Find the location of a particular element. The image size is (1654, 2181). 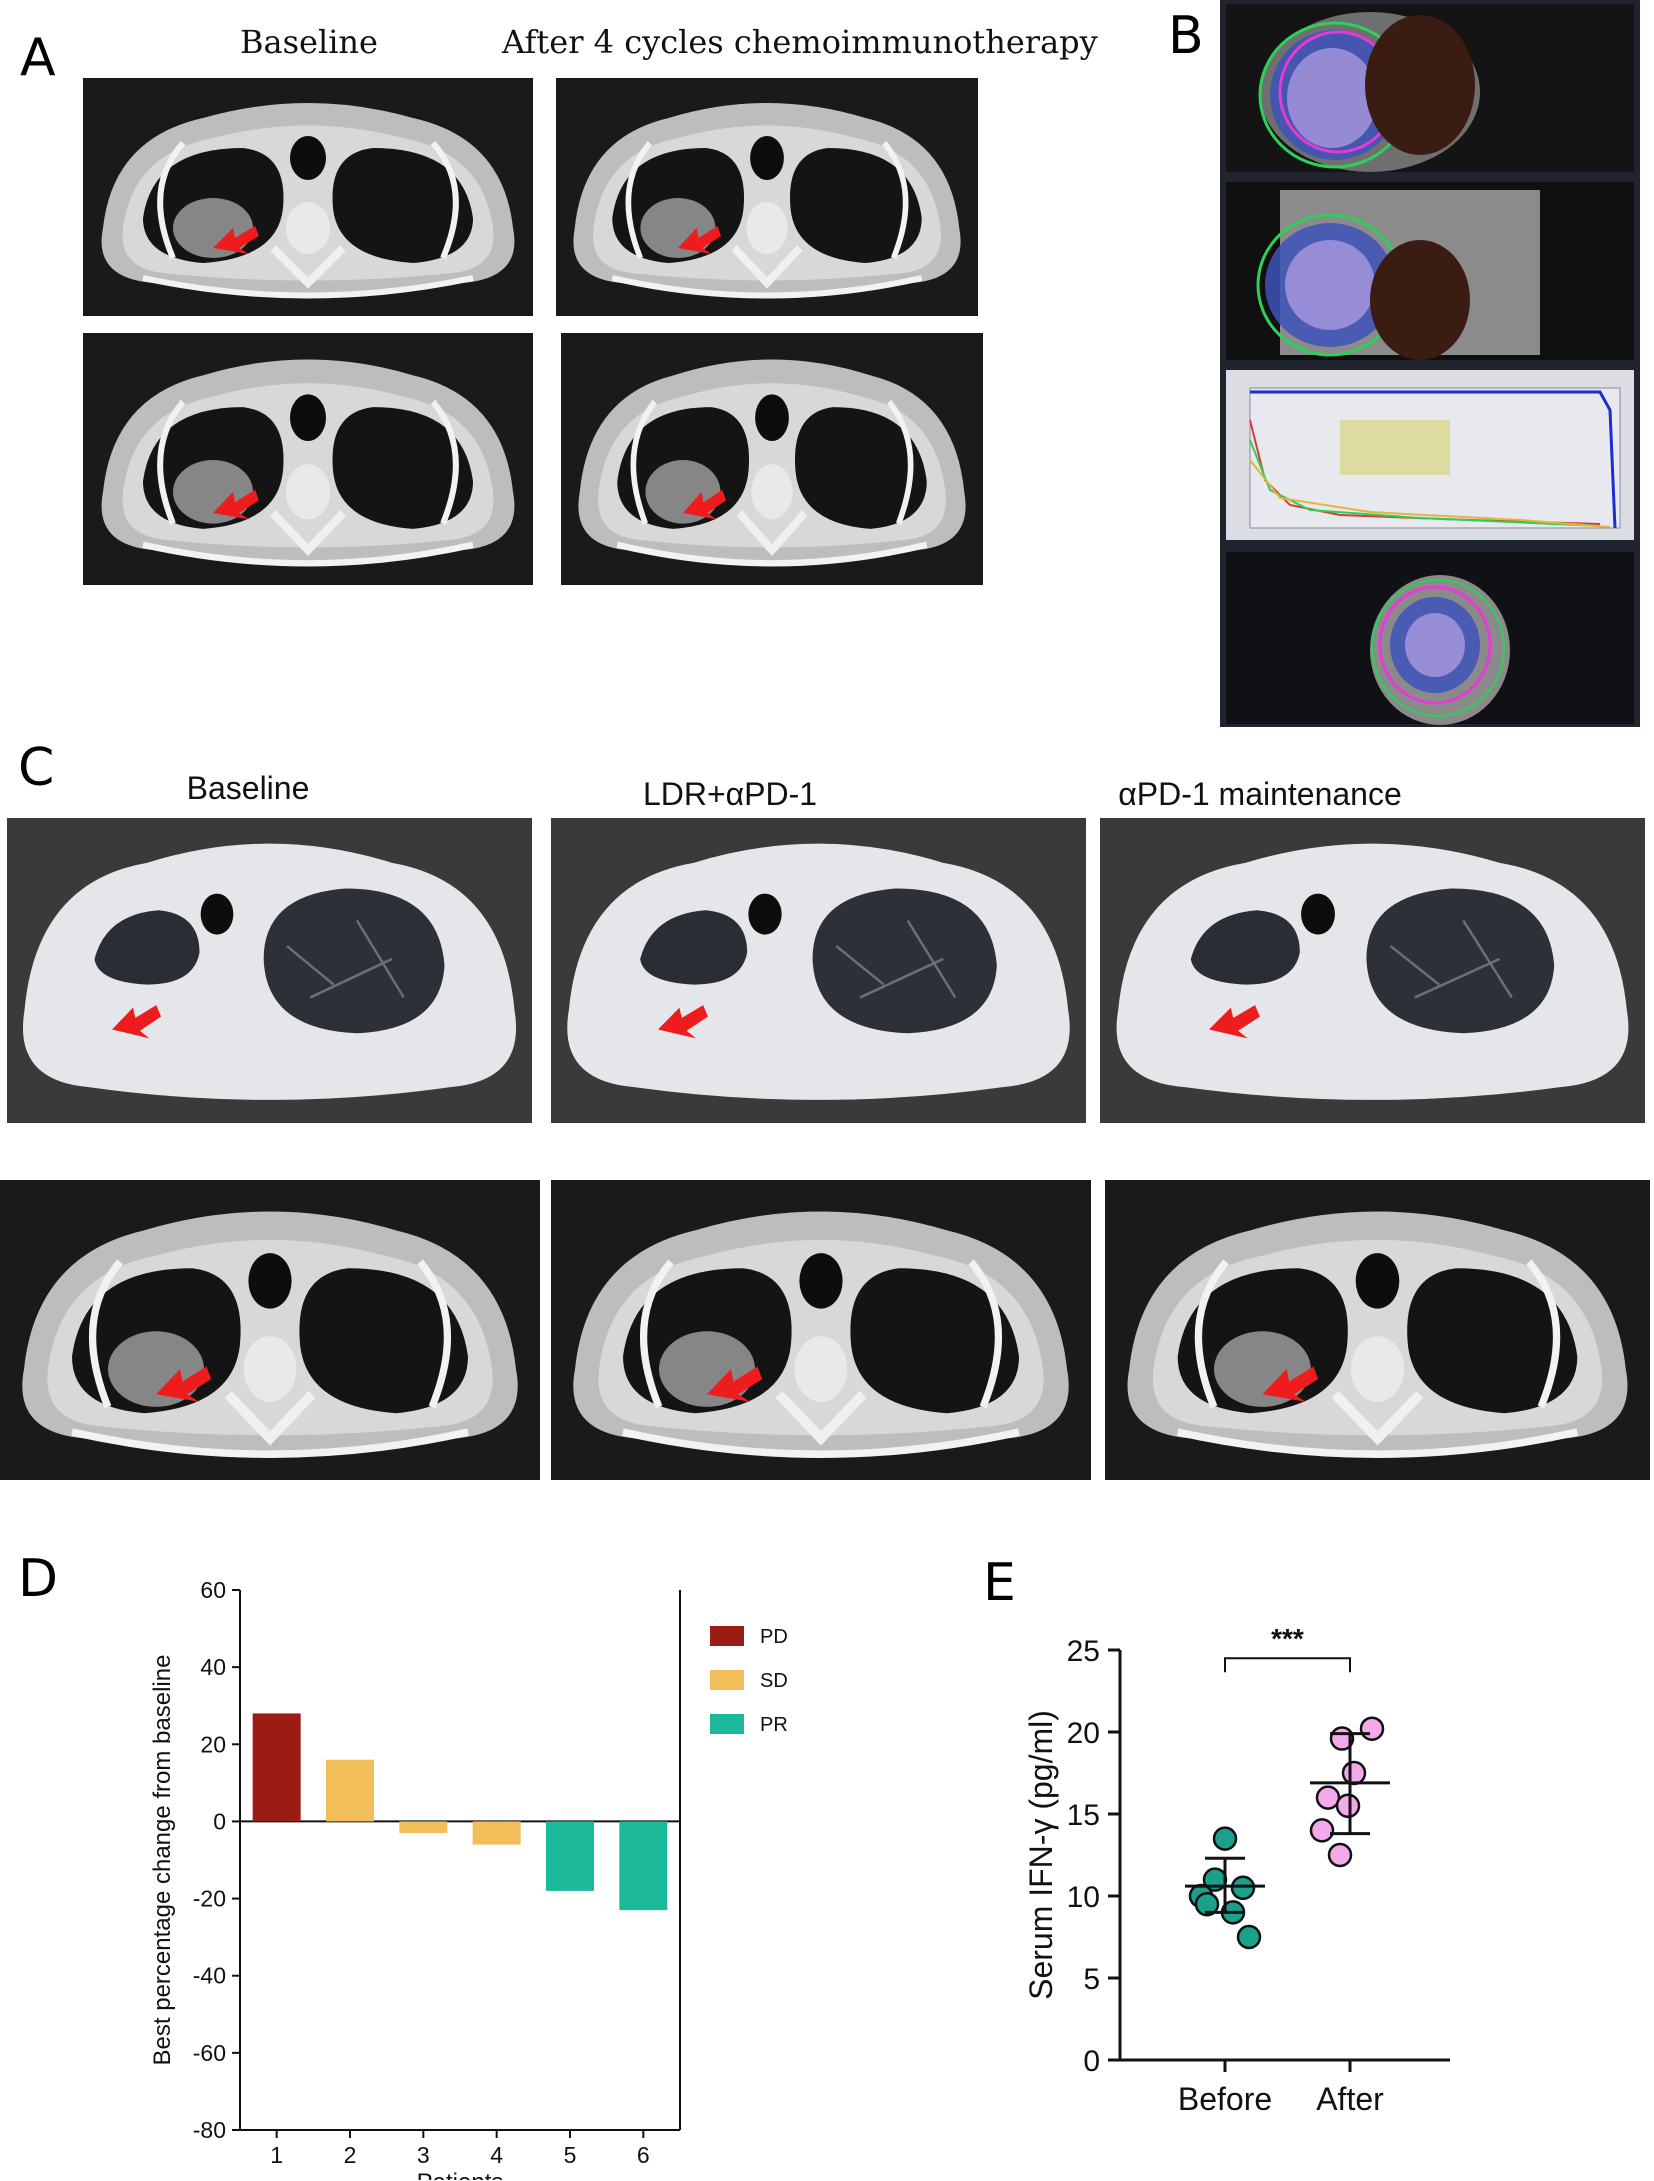

radiotherapy-plan-screenshot is located at coordinates (1430, 363).